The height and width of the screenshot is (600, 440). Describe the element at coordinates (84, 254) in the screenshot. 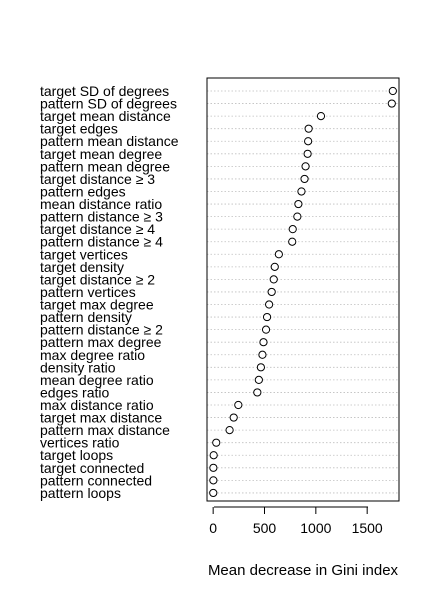

I see `category-label: target vertices` at that location.